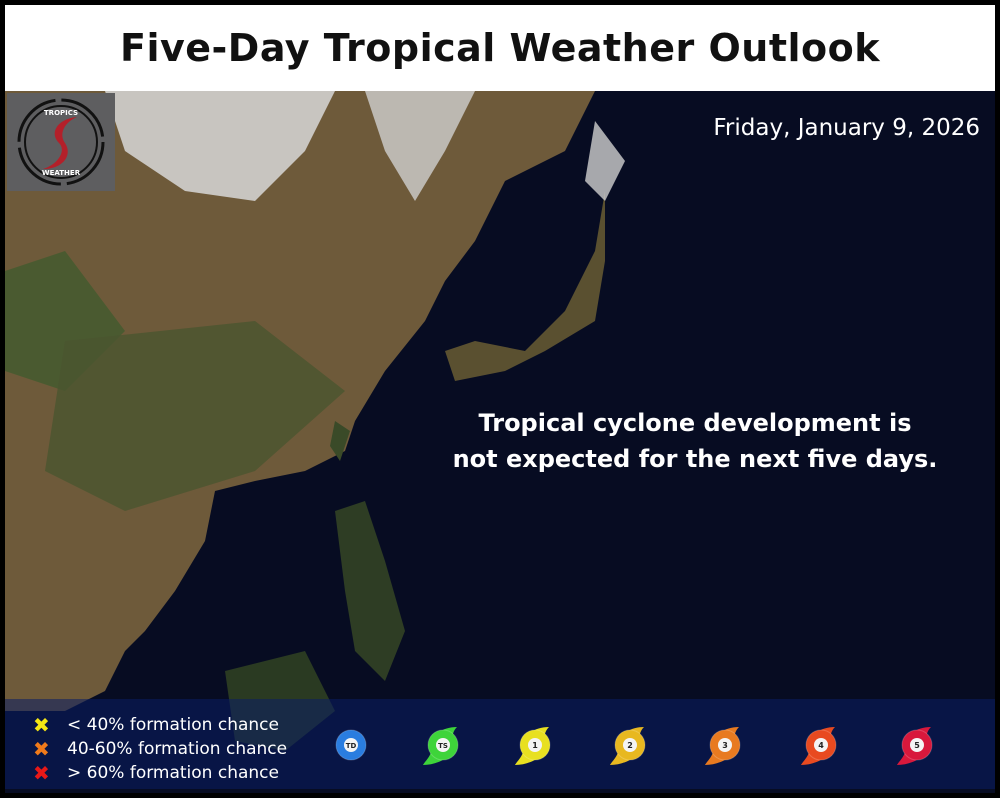  Describe the element at coordinates (695, 423) in the screenshot. I see `message-line-1: Tropical cyclone development is` at that location.